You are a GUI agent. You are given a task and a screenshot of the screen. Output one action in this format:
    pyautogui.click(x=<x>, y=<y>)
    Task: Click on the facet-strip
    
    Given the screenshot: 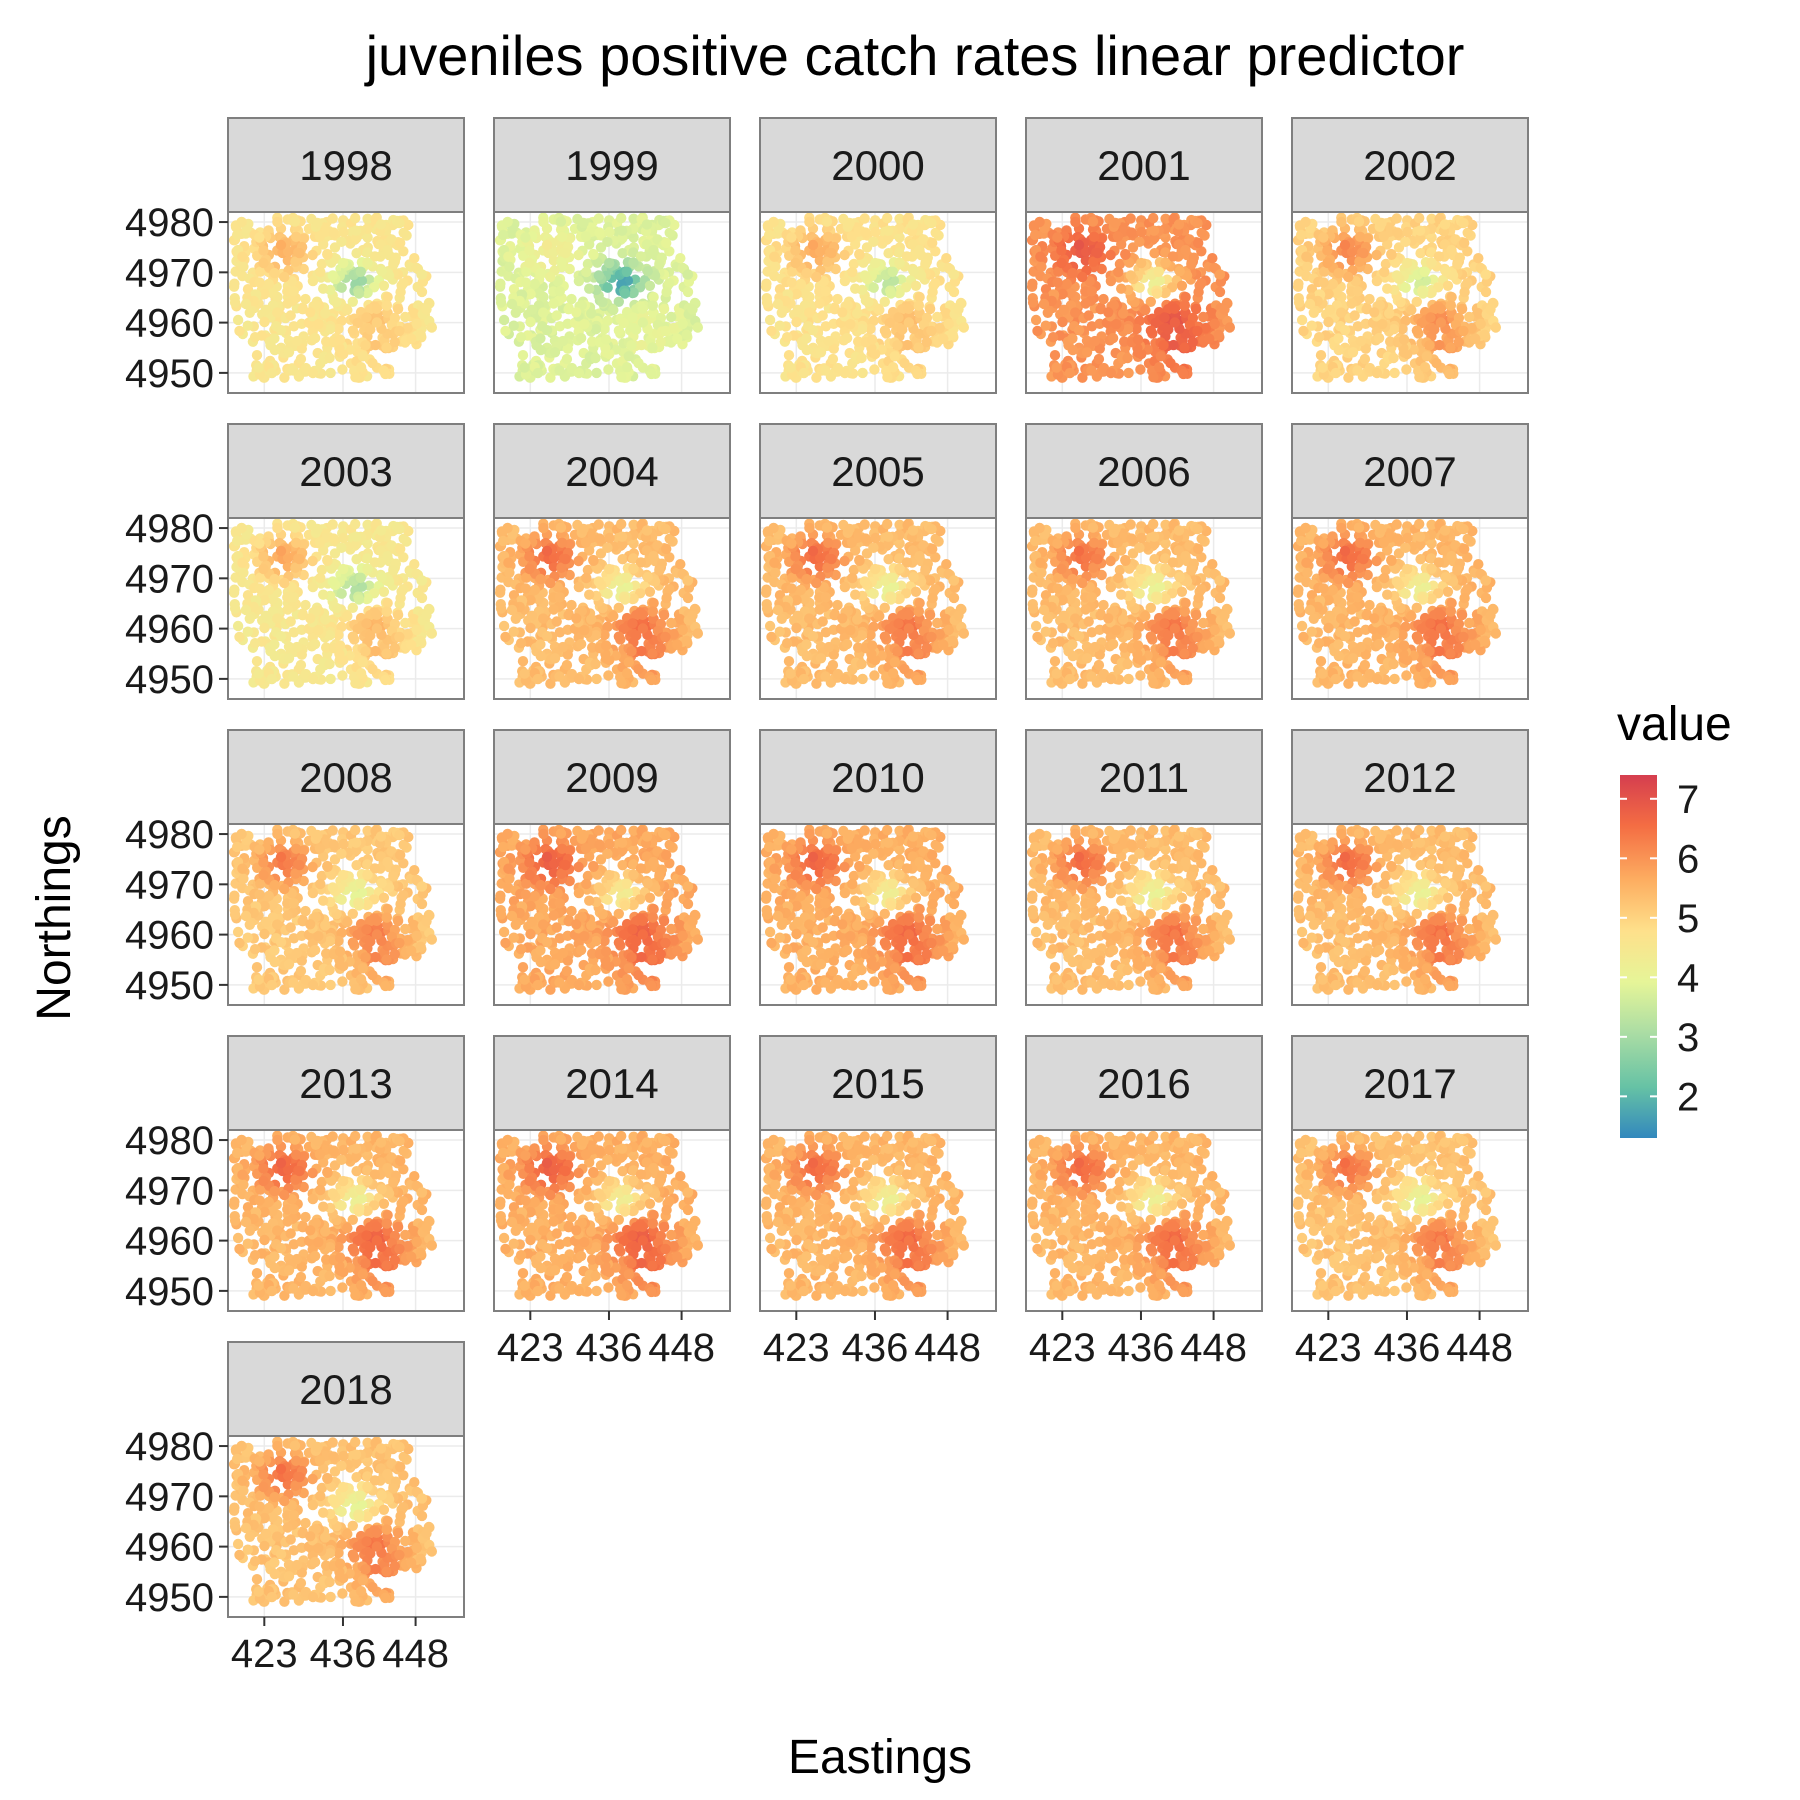 What is the action you would take?
    pyautogui.click(x=346, y=165)
    